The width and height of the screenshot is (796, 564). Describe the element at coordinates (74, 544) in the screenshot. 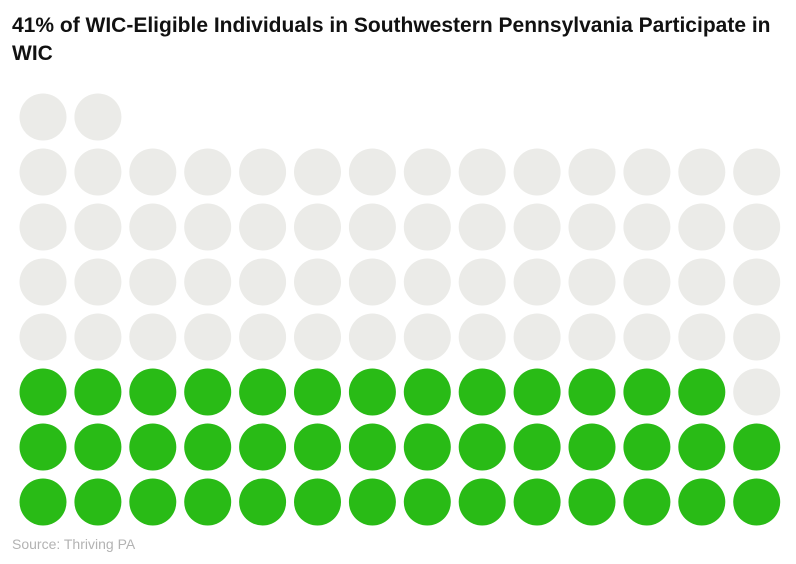

I see `source-note: Source: Thriving PA` at that location.